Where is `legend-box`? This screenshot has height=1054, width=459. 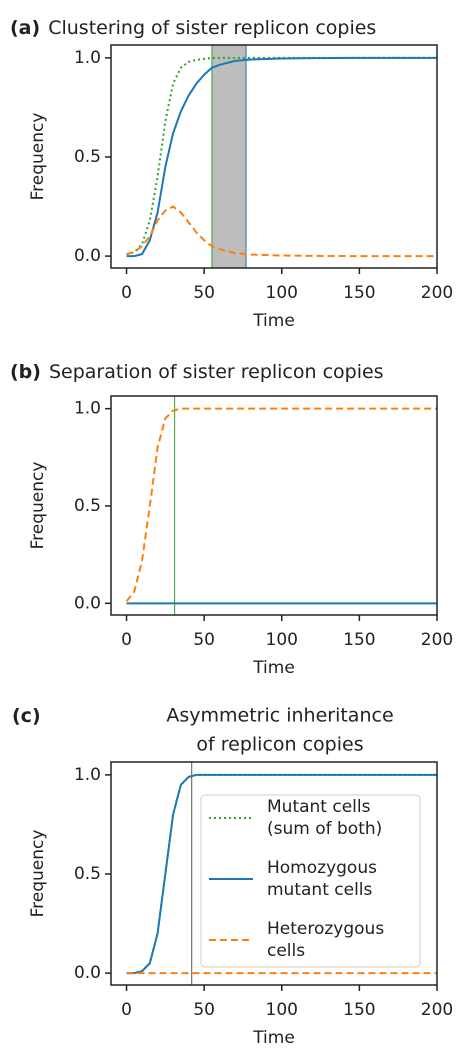
legend-box is located at coordinates (310, 881).